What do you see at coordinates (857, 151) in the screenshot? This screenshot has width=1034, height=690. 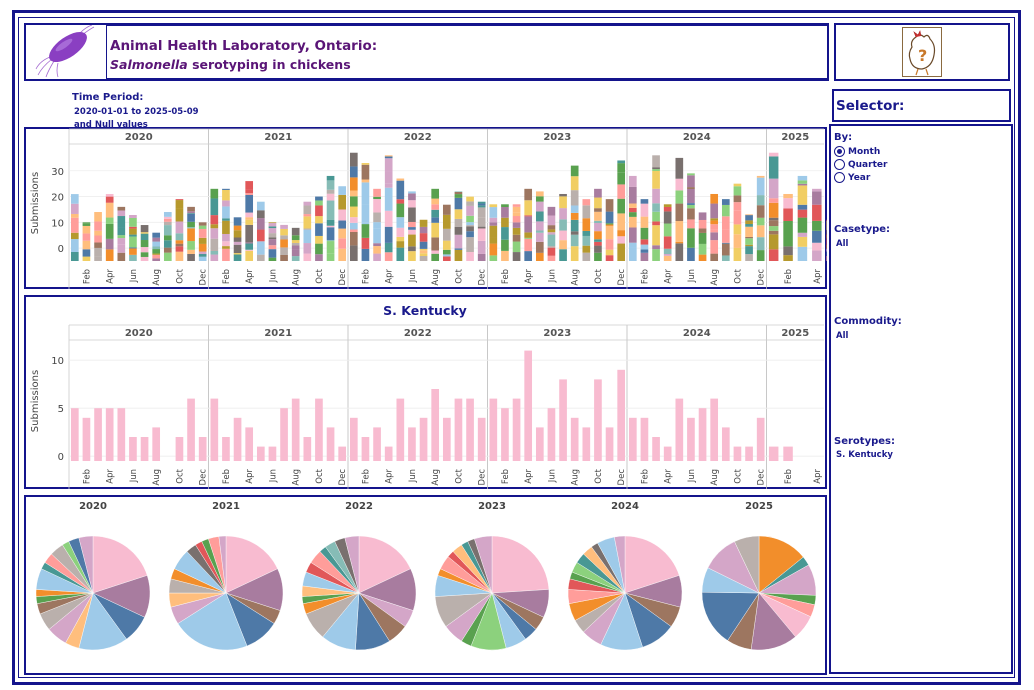 I see `radio-month: Month` at bounding box center [857, 151].